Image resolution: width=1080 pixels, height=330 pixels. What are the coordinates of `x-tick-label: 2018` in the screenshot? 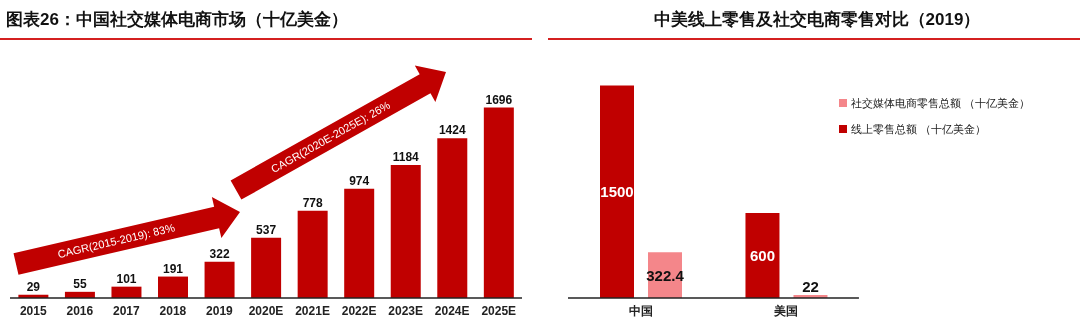 It's located at (173, 310).